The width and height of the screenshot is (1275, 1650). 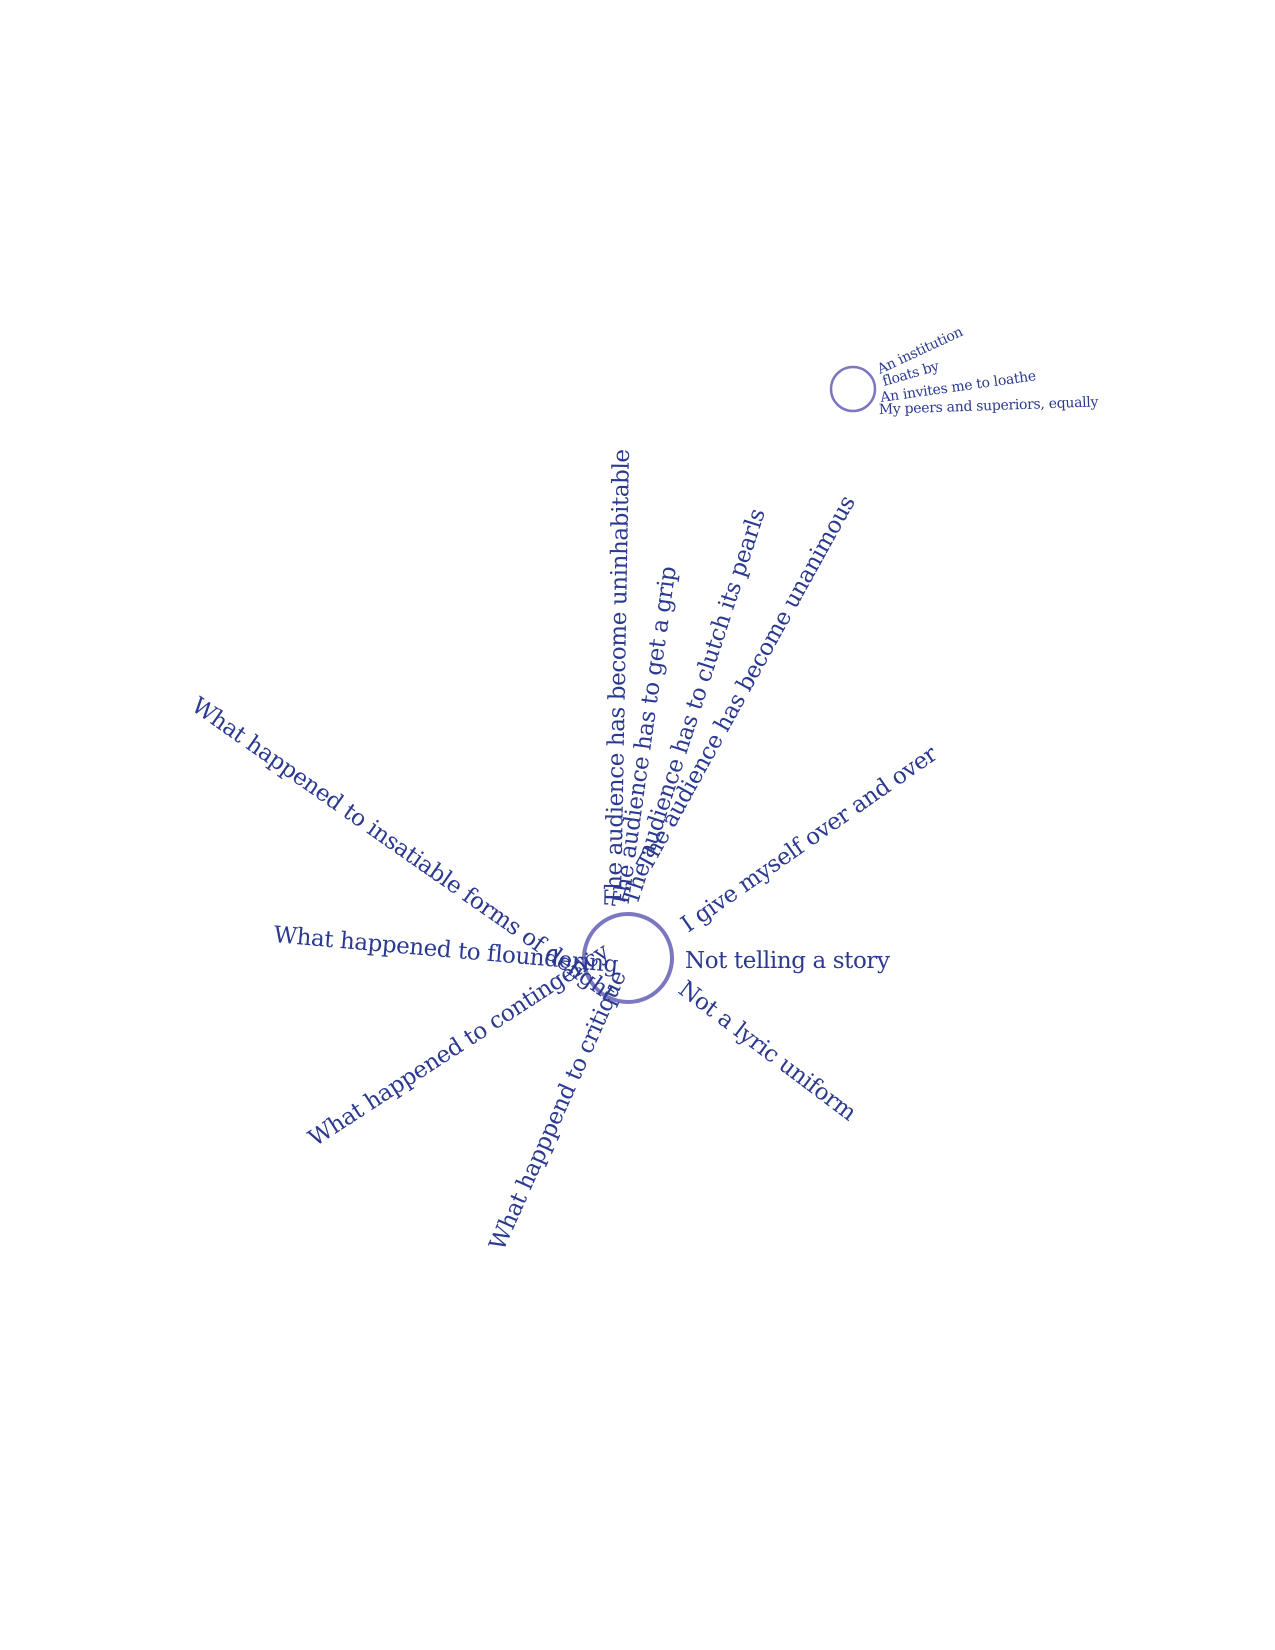 What do you see at coordinates (628, 958) in the screenshot?
I see `central-circle` at bounding box center [628, 958].